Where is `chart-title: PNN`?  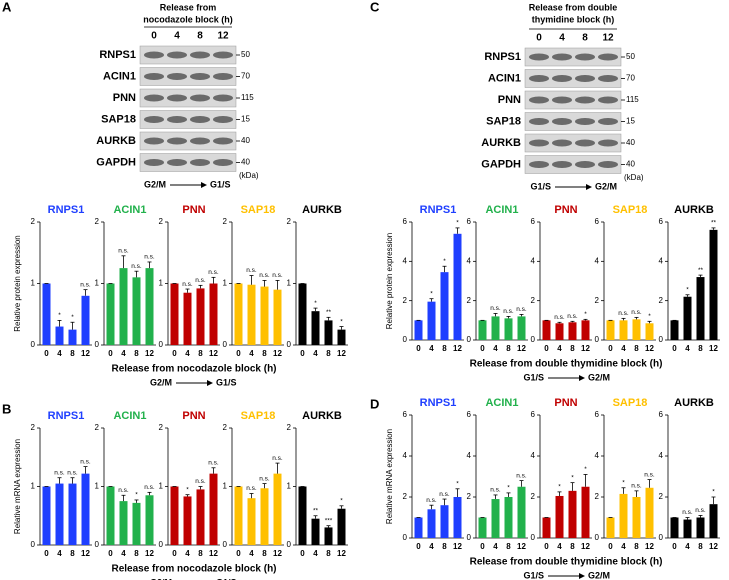
chart-title: PNN is located at coordinates (193, 416).